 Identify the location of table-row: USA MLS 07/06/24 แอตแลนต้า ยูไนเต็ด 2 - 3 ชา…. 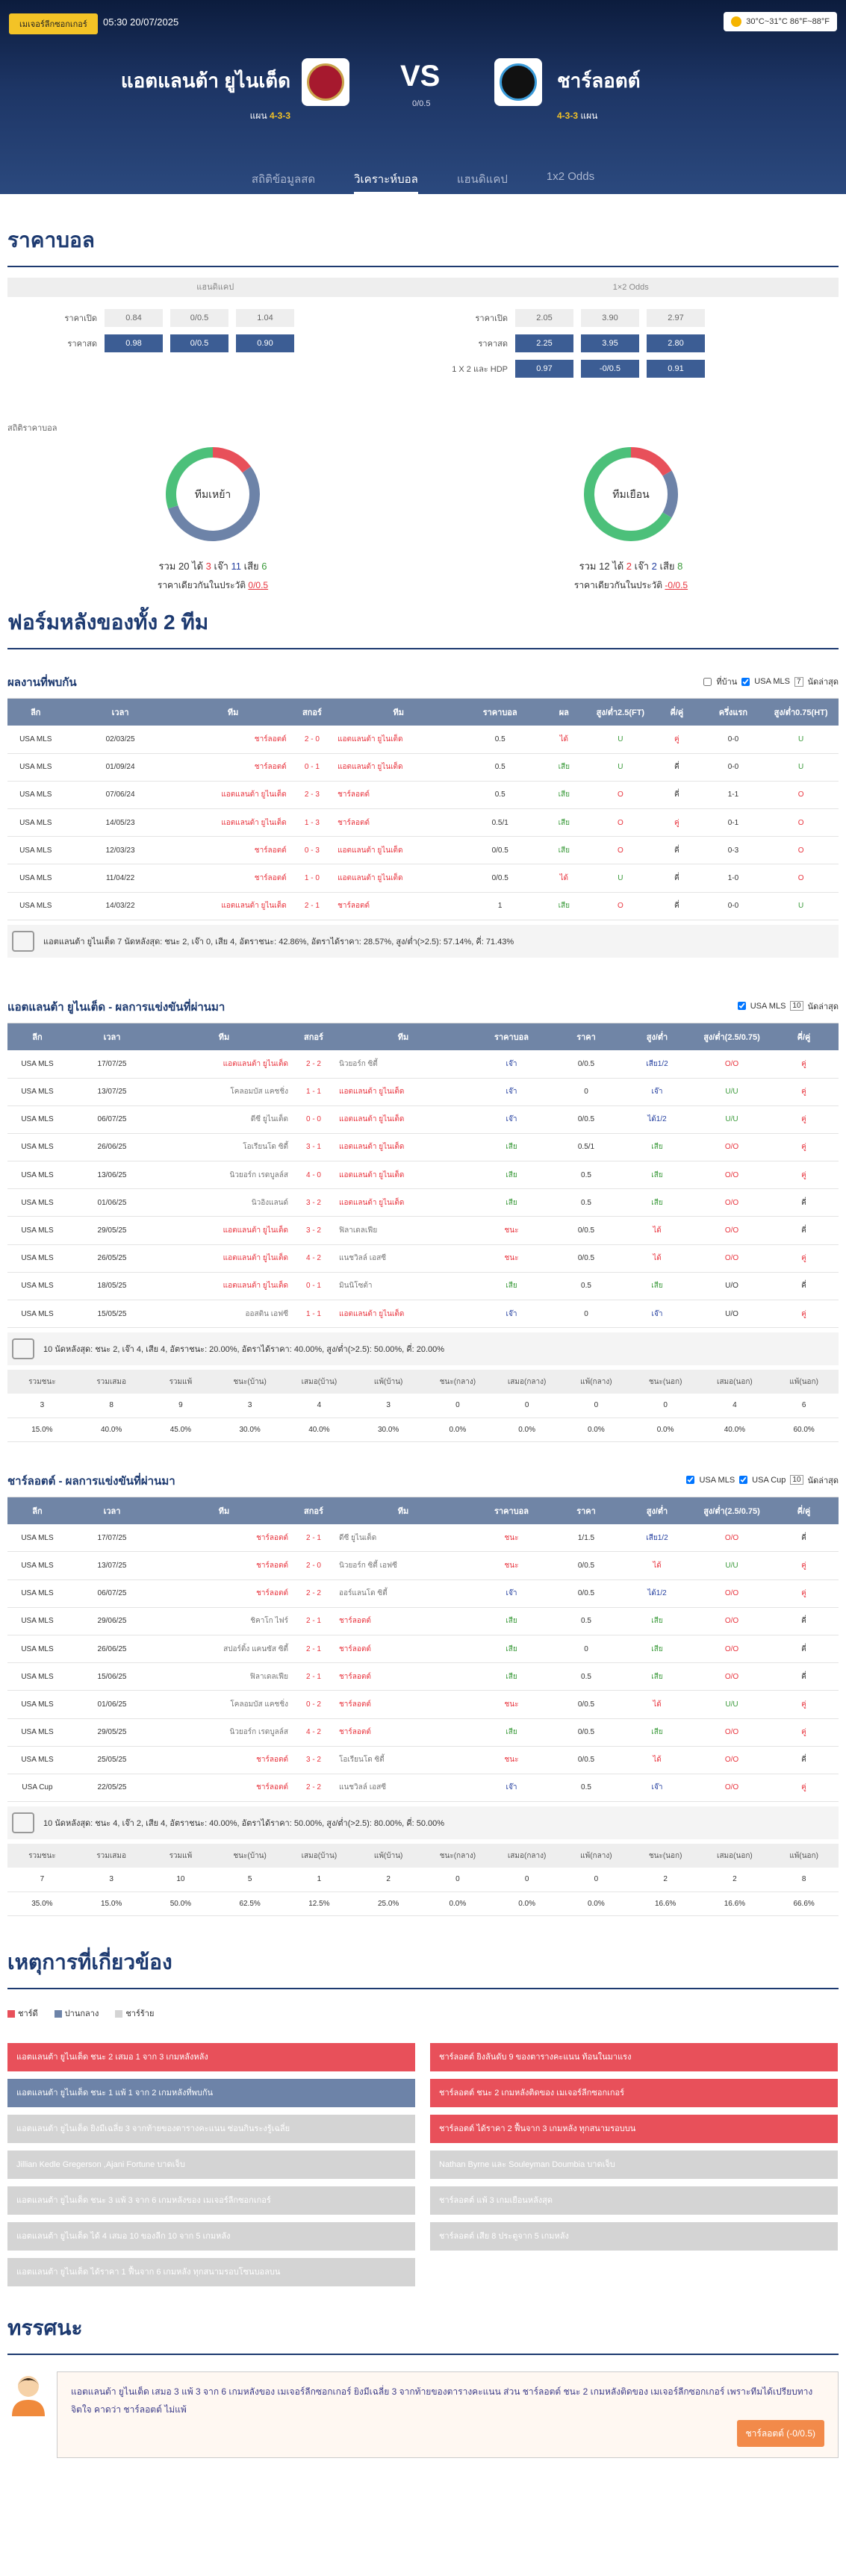
(423, 795).